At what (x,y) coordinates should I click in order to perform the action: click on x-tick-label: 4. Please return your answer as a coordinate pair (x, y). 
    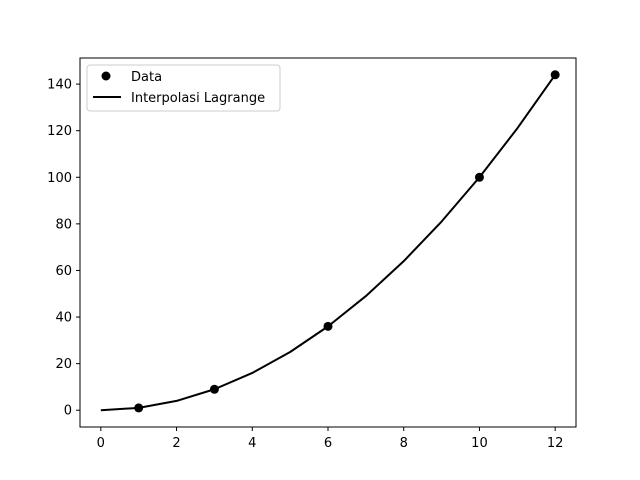
    Looking at the image, I should click on (252, 443).